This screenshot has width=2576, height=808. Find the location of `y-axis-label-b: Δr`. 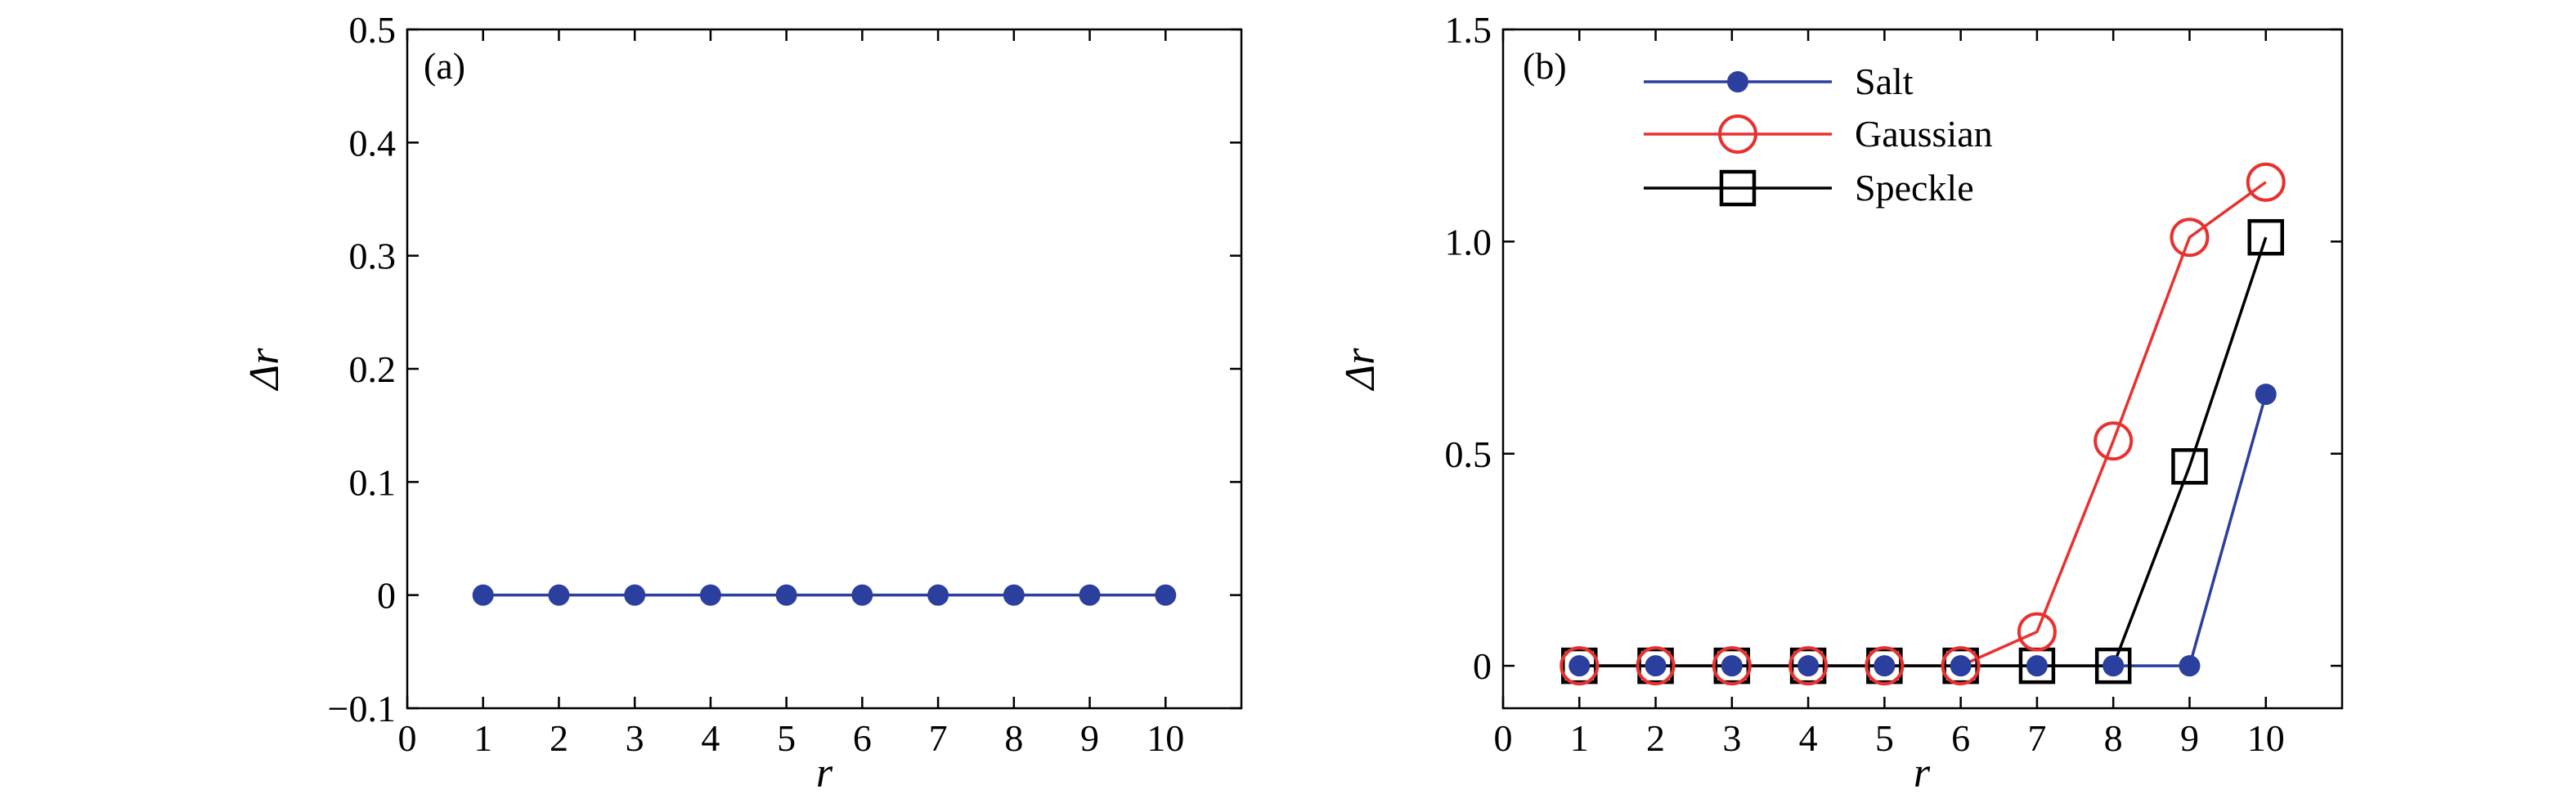

y-axis-label-b: Δr is located at coordinates (1360, 370).